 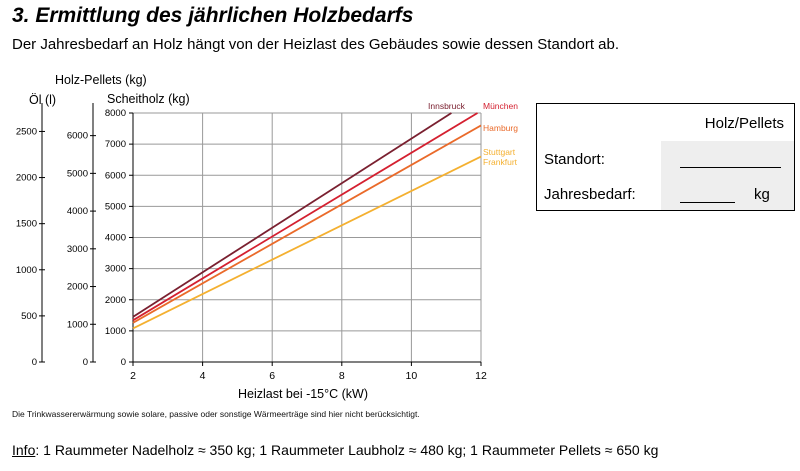 What do you see at coordinates (500, 128) in the screenshot?
I see `series-label: Hamburg` at bounding box center [500, 128].